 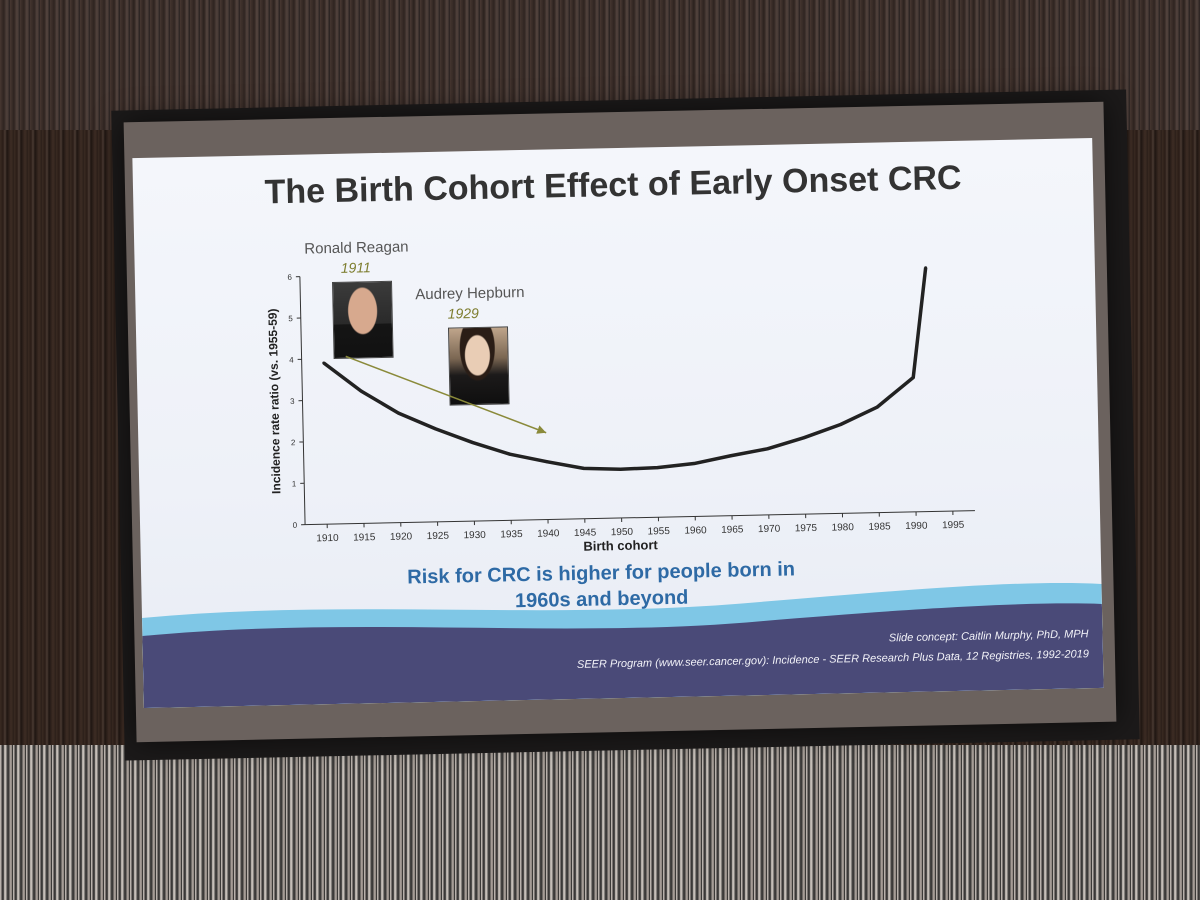 I want to click on y-tick-label: 6, so click(x=289, y=277).